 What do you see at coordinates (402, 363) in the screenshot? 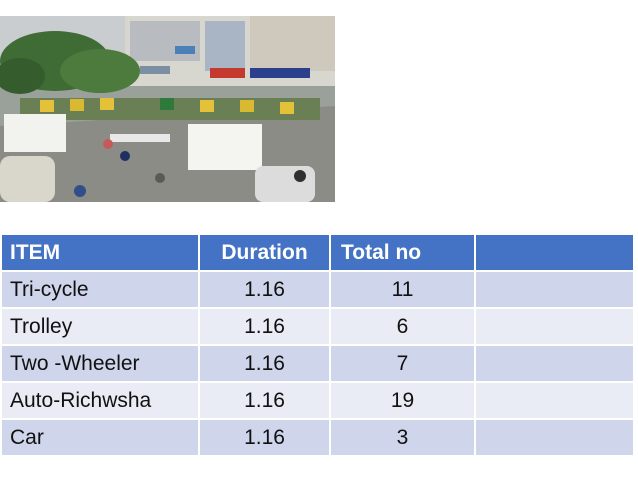
I see `cell-total: 7` at bounding box center [402, 363].